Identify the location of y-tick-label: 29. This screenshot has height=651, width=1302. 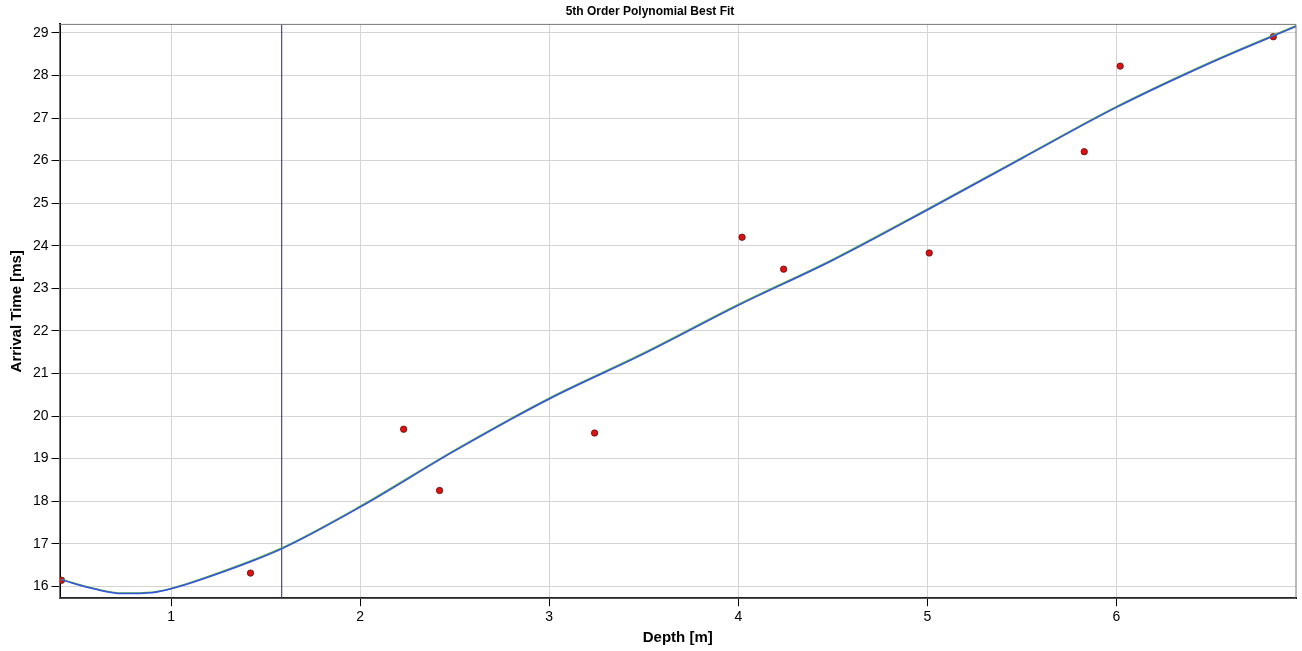
(40, 31).